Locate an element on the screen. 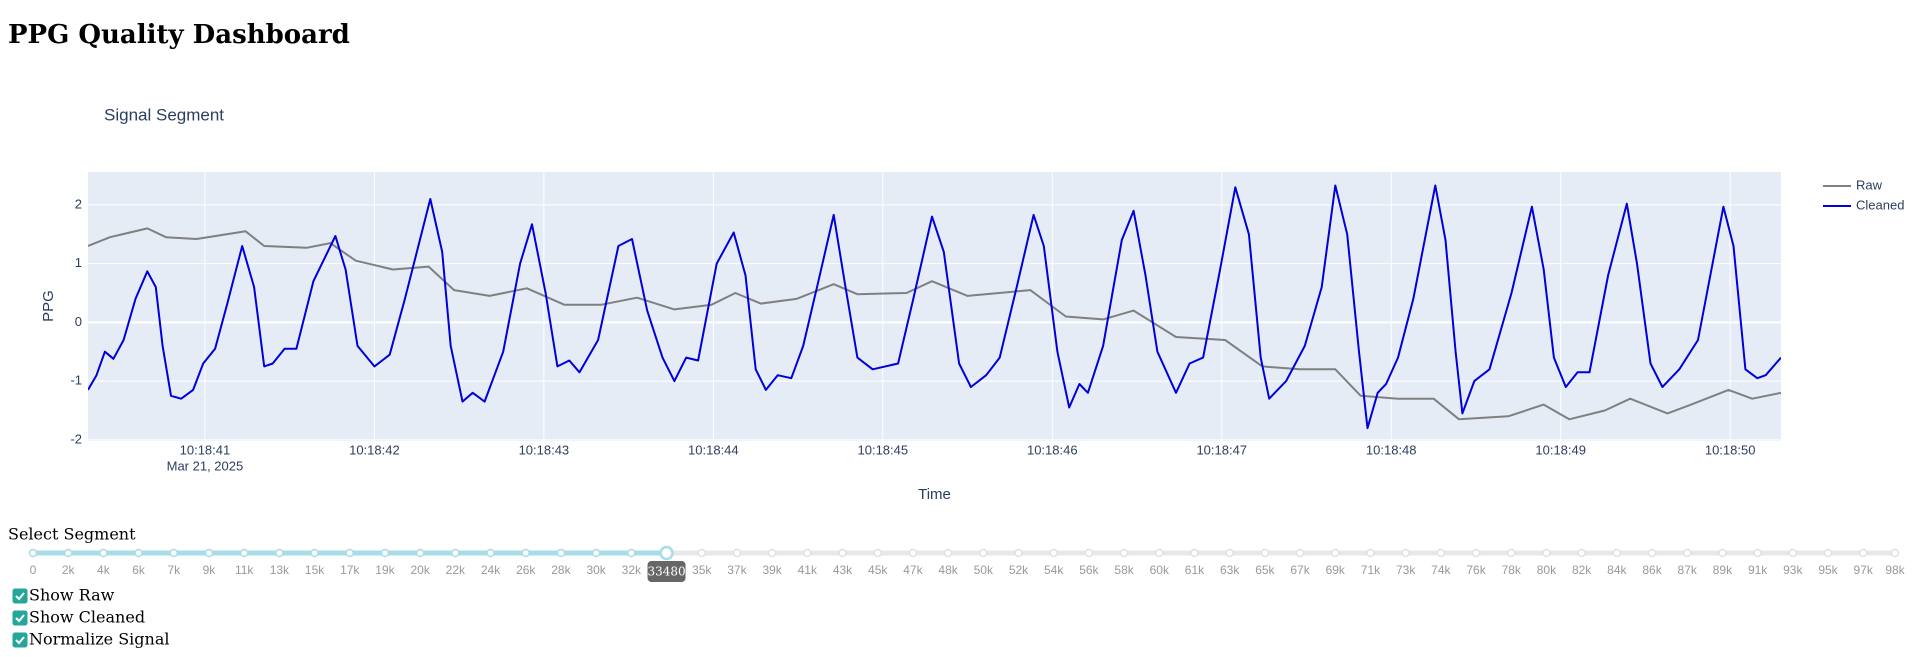  slider-mark-label: 4k is located at coordinates (104, 570).